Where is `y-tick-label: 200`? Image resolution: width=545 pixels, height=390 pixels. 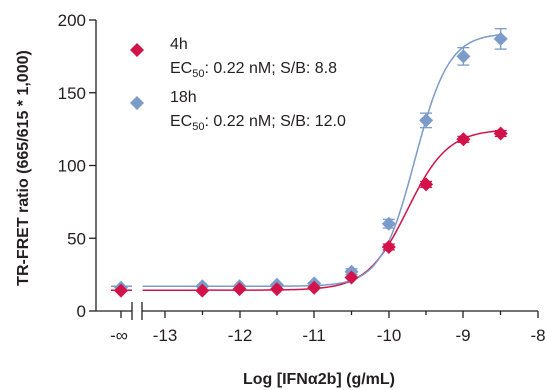 y-tick-label: 200 is located at coordinates (72, 20).